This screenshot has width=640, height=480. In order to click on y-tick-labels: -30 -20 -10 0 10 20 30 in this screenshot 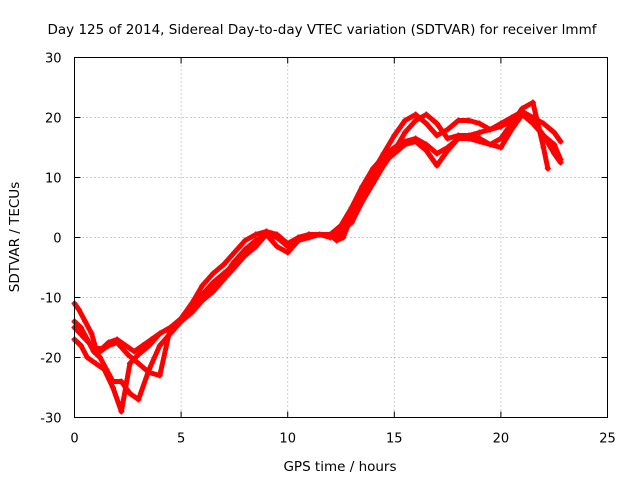, I will do `click(50, 239)`.